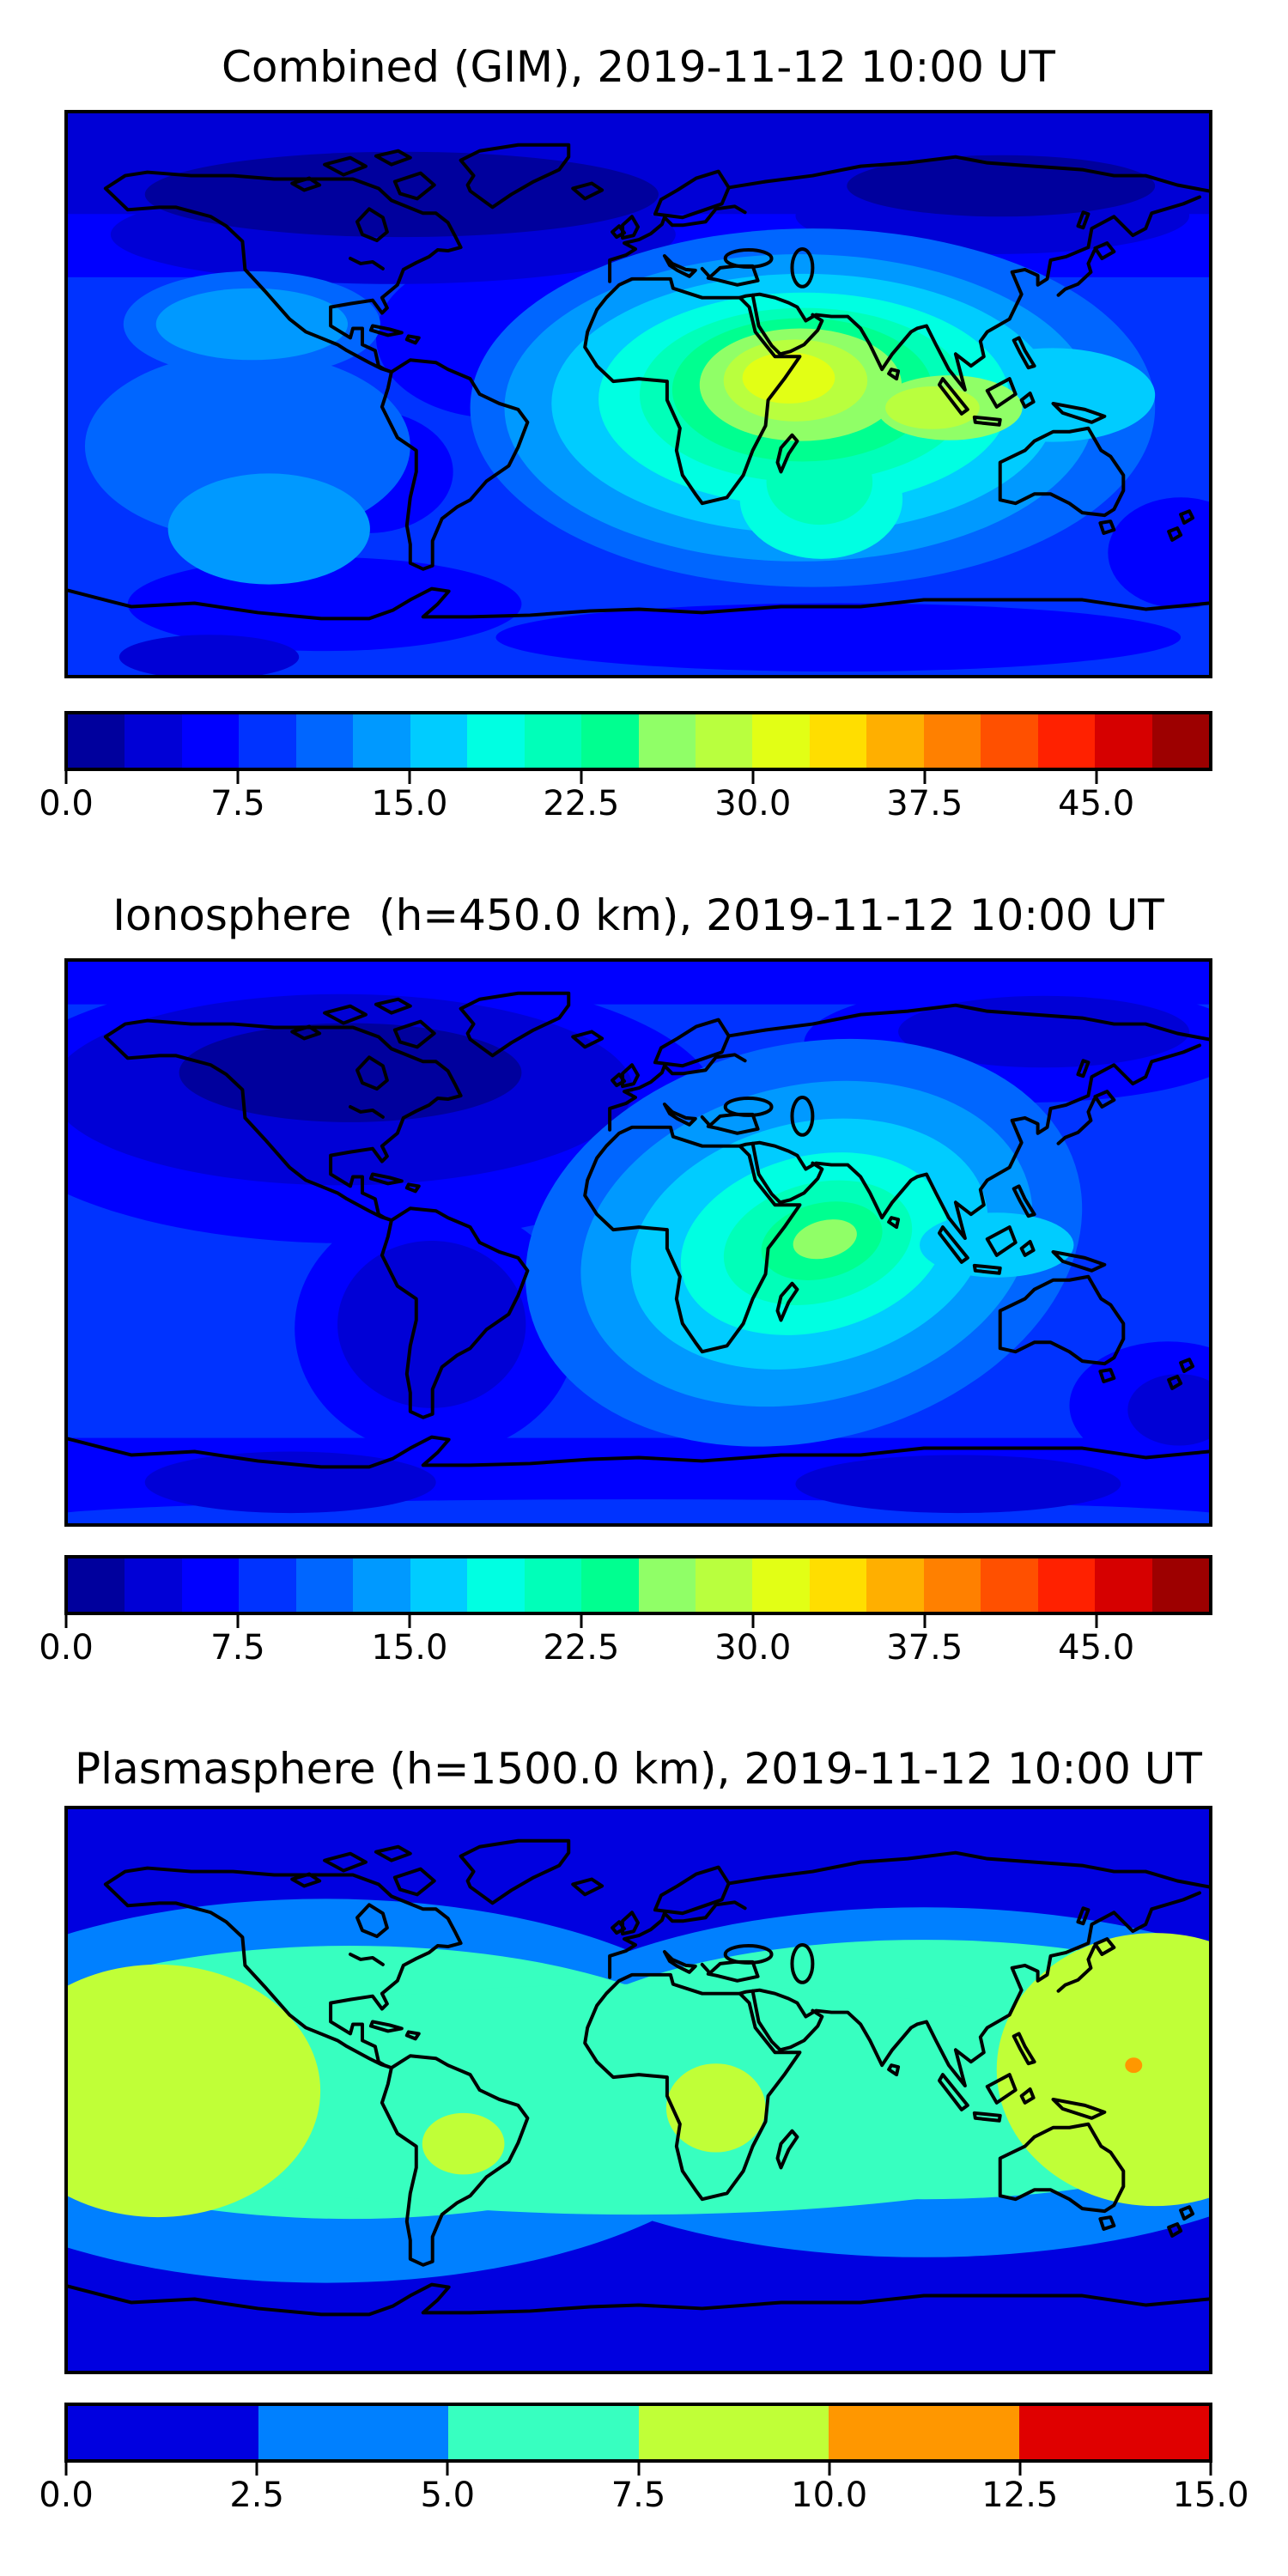 Image resolution: width=1288 pixels, height=2576 pixels. What do you see at coordinates (638, 1622) in the screenshot?
I see `colorbar-ticks-ionosphere` at bounding box center [638, 1622].